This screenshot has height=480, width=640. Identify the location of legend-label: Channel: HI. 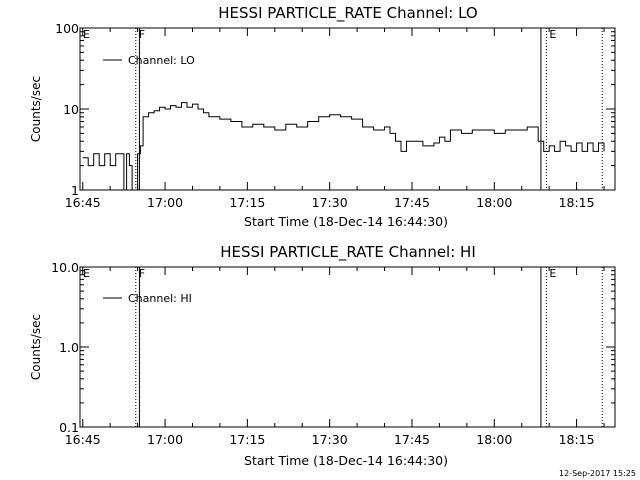
(160, 298).